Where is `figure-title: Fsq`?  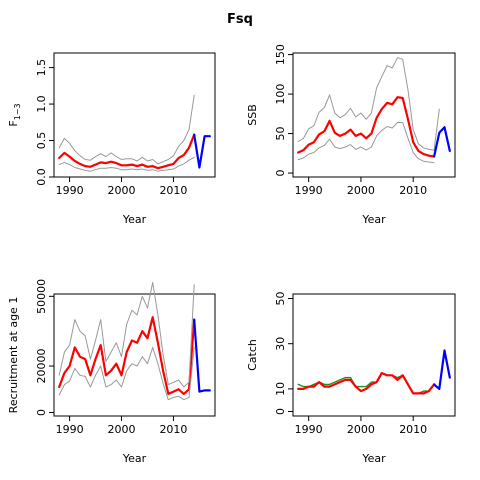
figure-title: Fsq is located at coordinates (240, 19).